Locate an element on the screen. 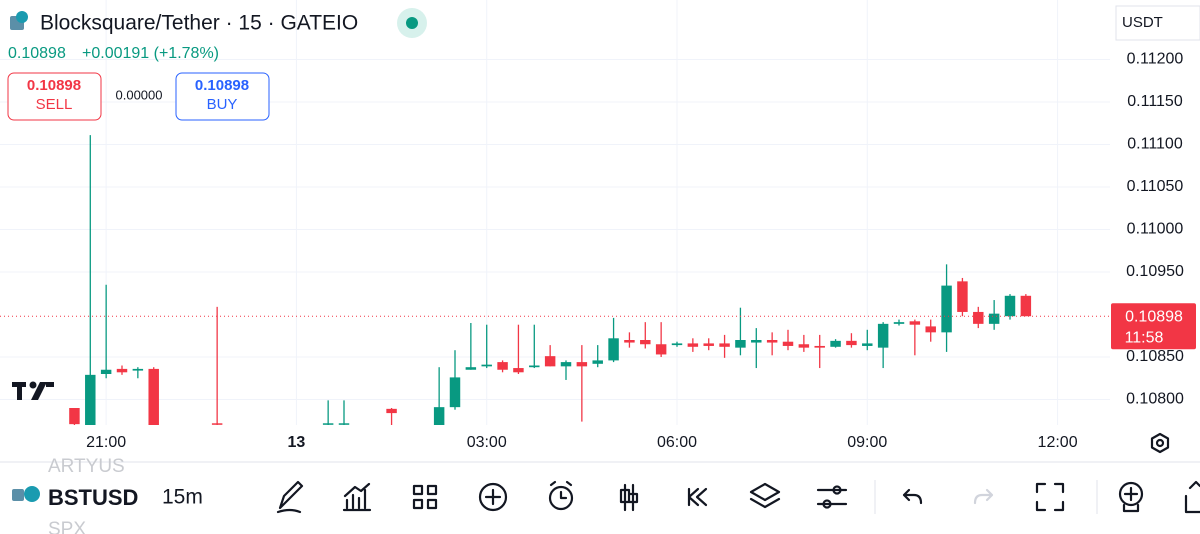 This screenshot has width=1200, height=534. change: +0.00191 (+1.78%) is located at coordinates (150, 53).